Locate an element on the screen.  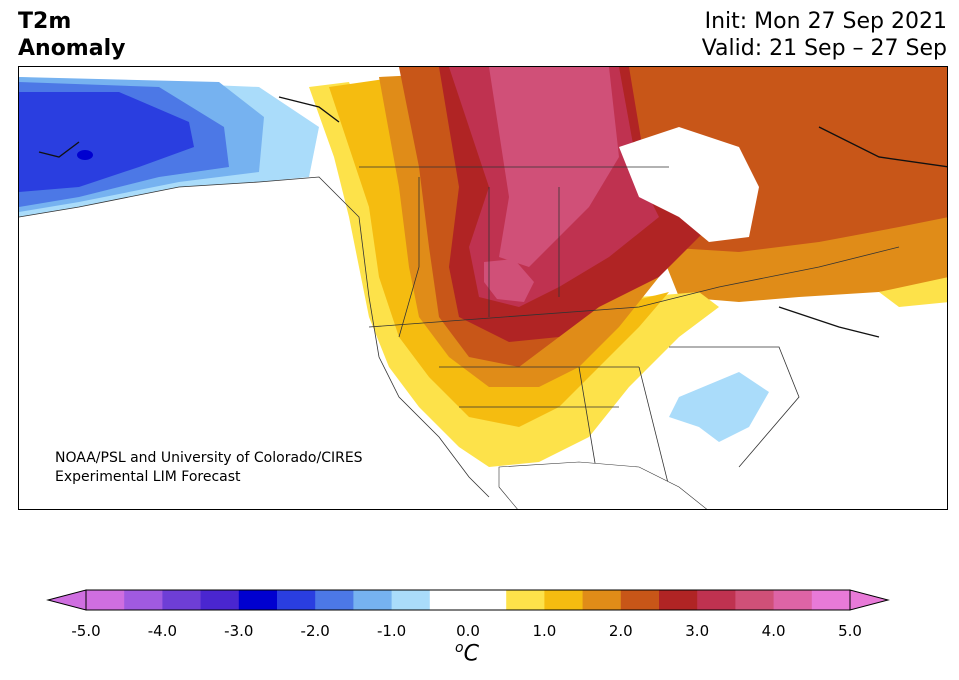
colorbar-tick-label: -5.0 is located at coordinates (86, 631).